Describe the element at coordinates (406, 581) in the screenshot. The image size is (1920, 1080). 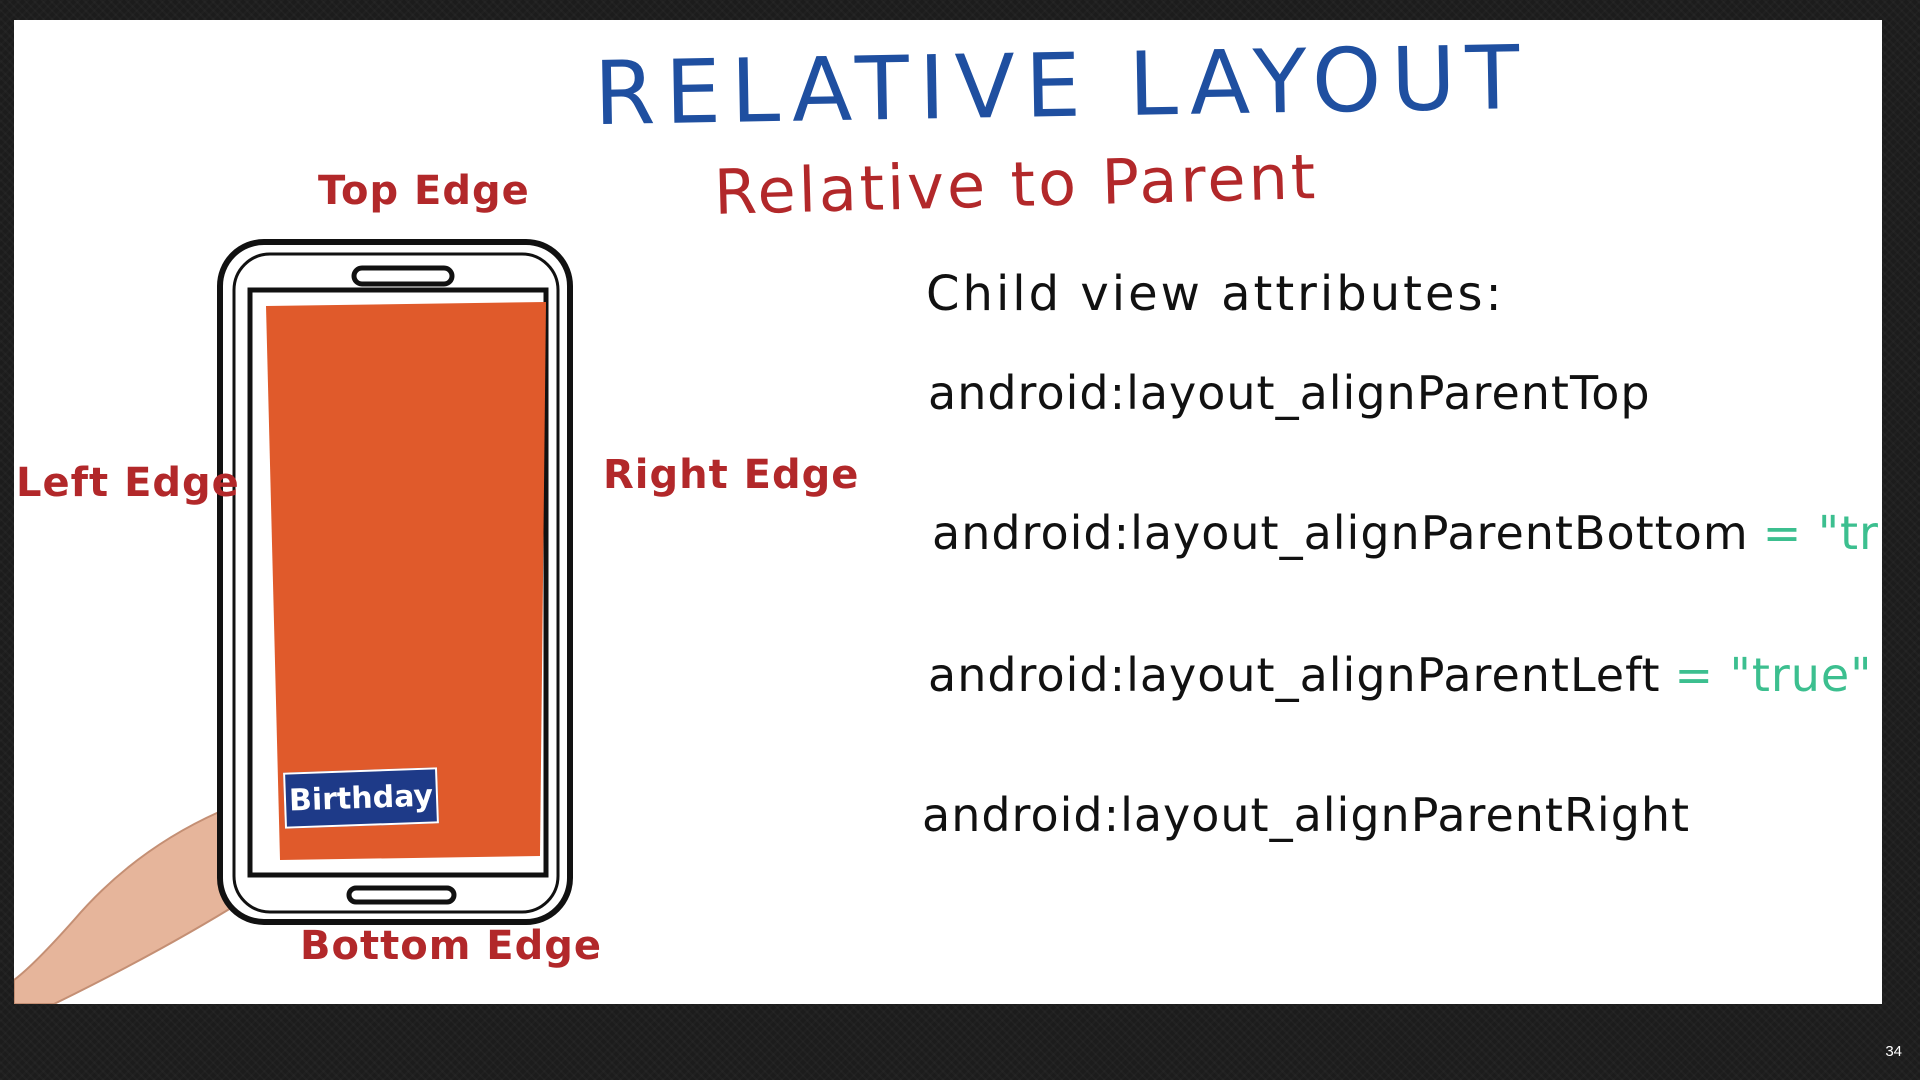
I see `phone-screen` at that location.